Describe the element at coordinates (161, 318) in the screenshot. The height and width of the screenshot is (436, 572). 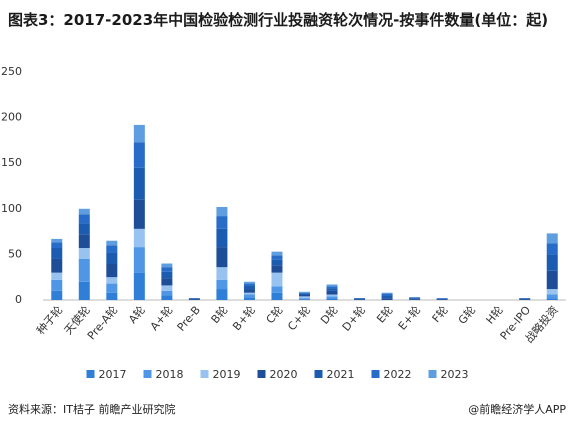
I see `x-tick-label: A+轮` at that location.